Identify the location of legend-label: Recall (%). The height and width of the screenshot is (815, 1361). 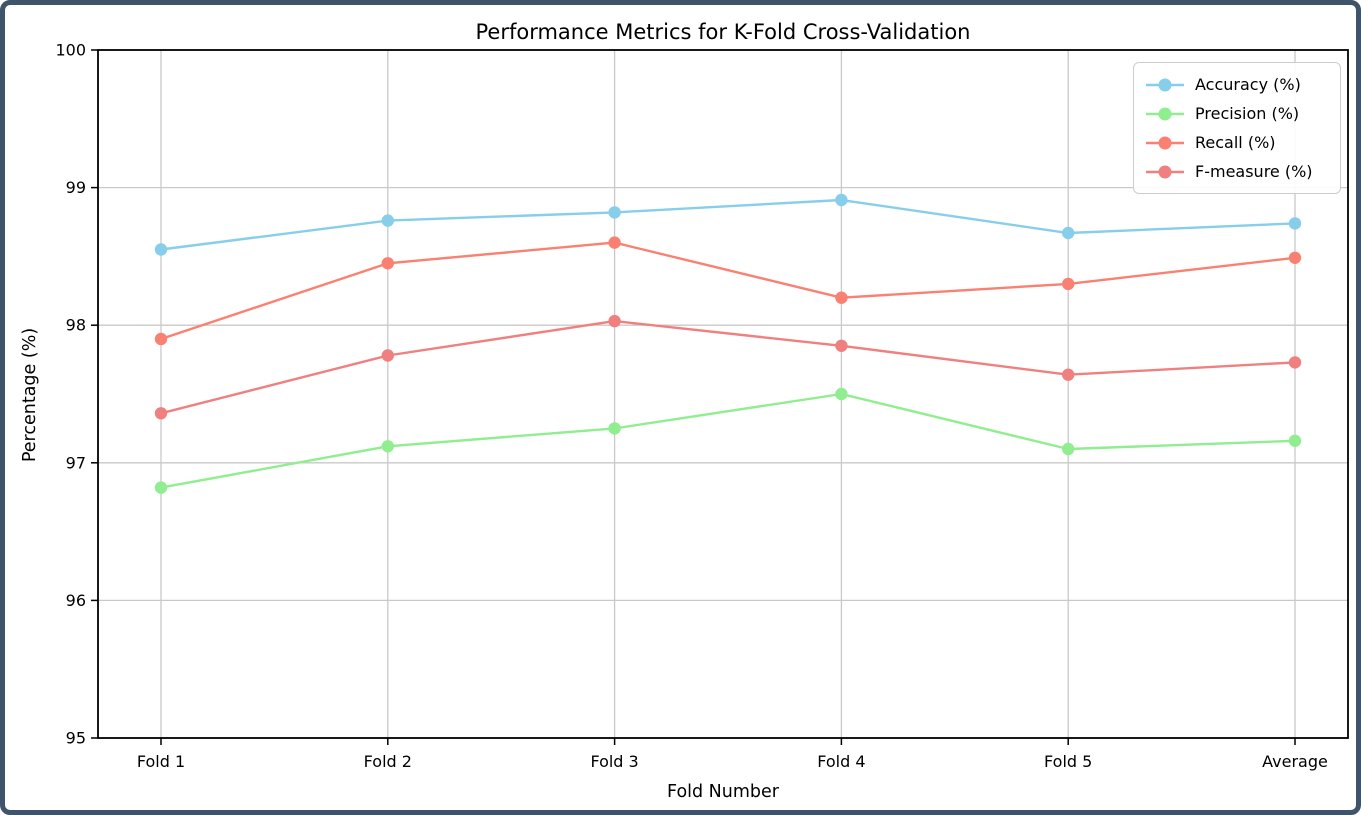
(1235, 142).